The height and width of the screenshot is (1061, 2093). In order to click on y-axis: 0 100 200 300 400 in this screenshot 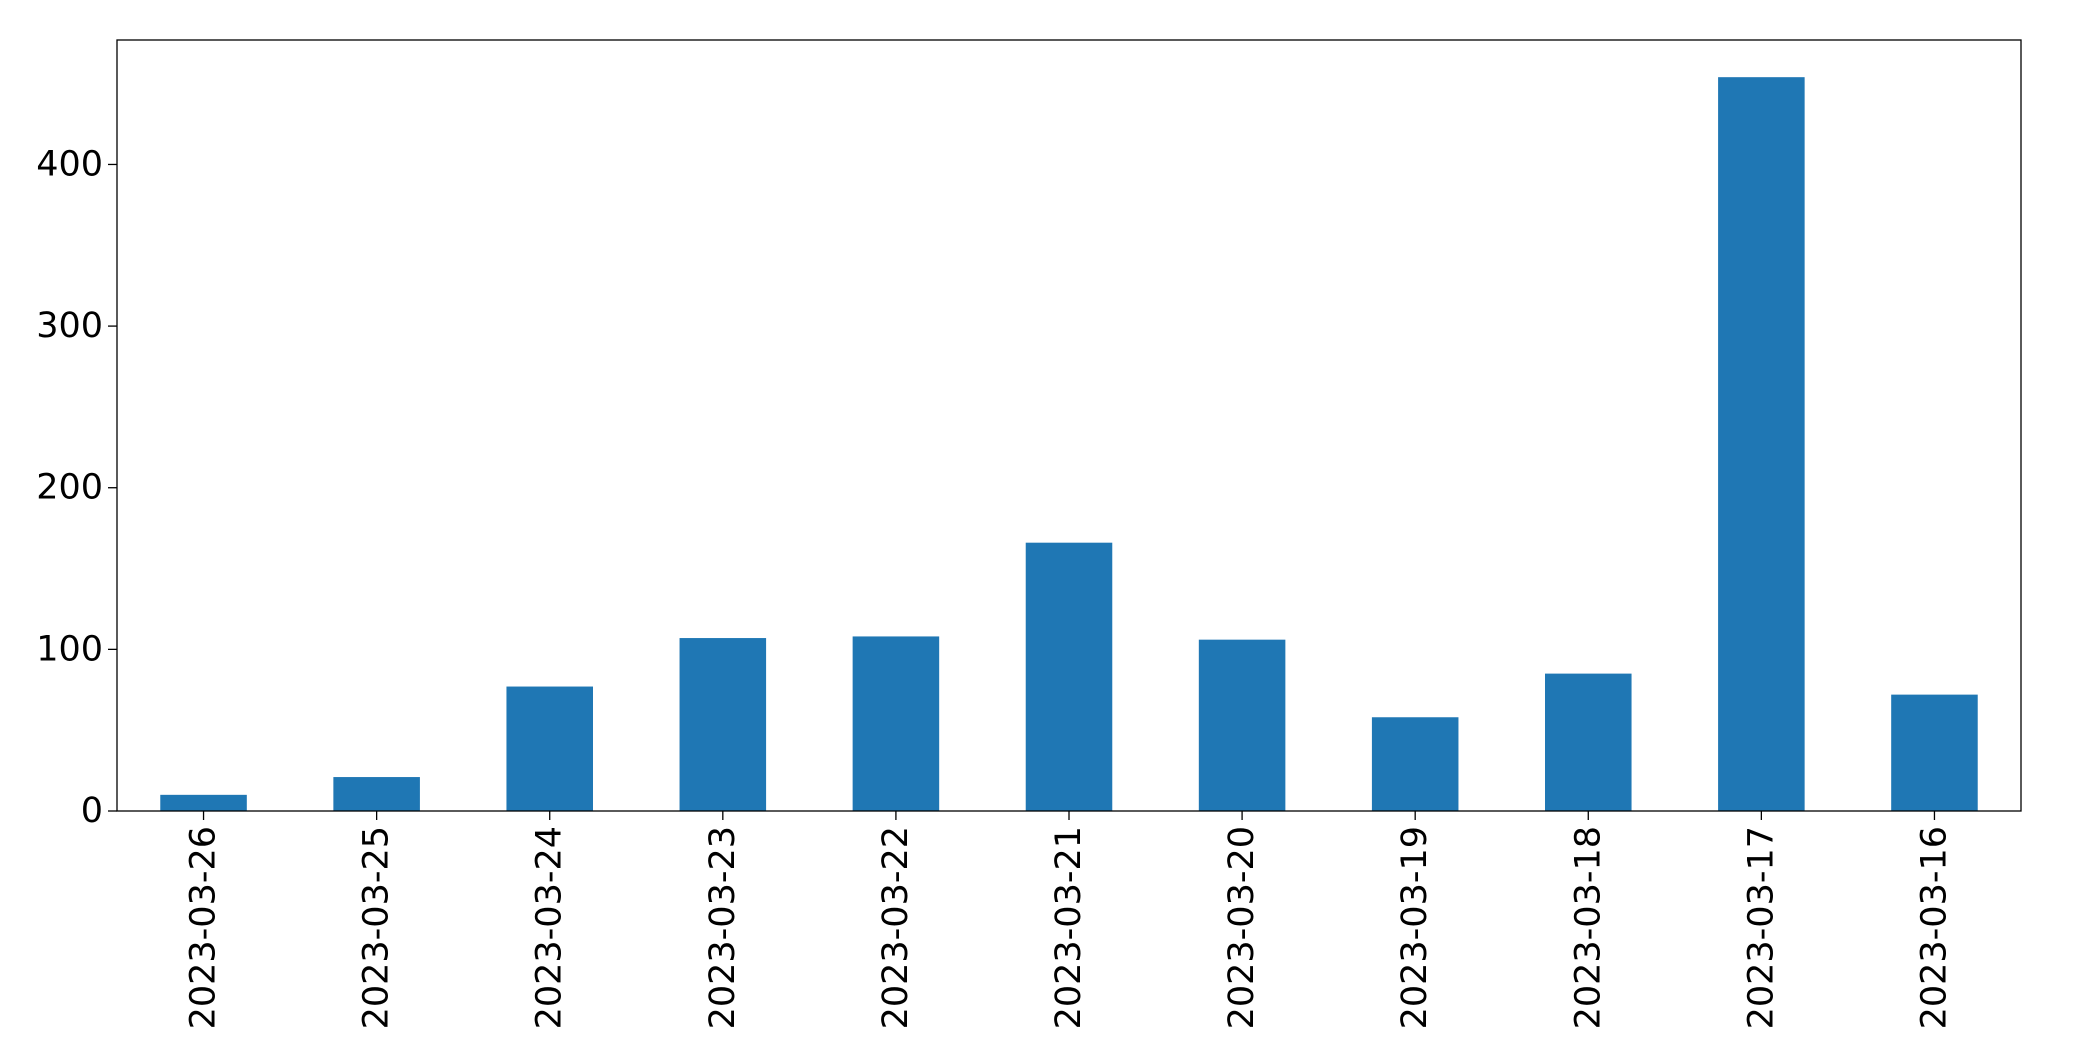, I will do `click(76, 487)`.